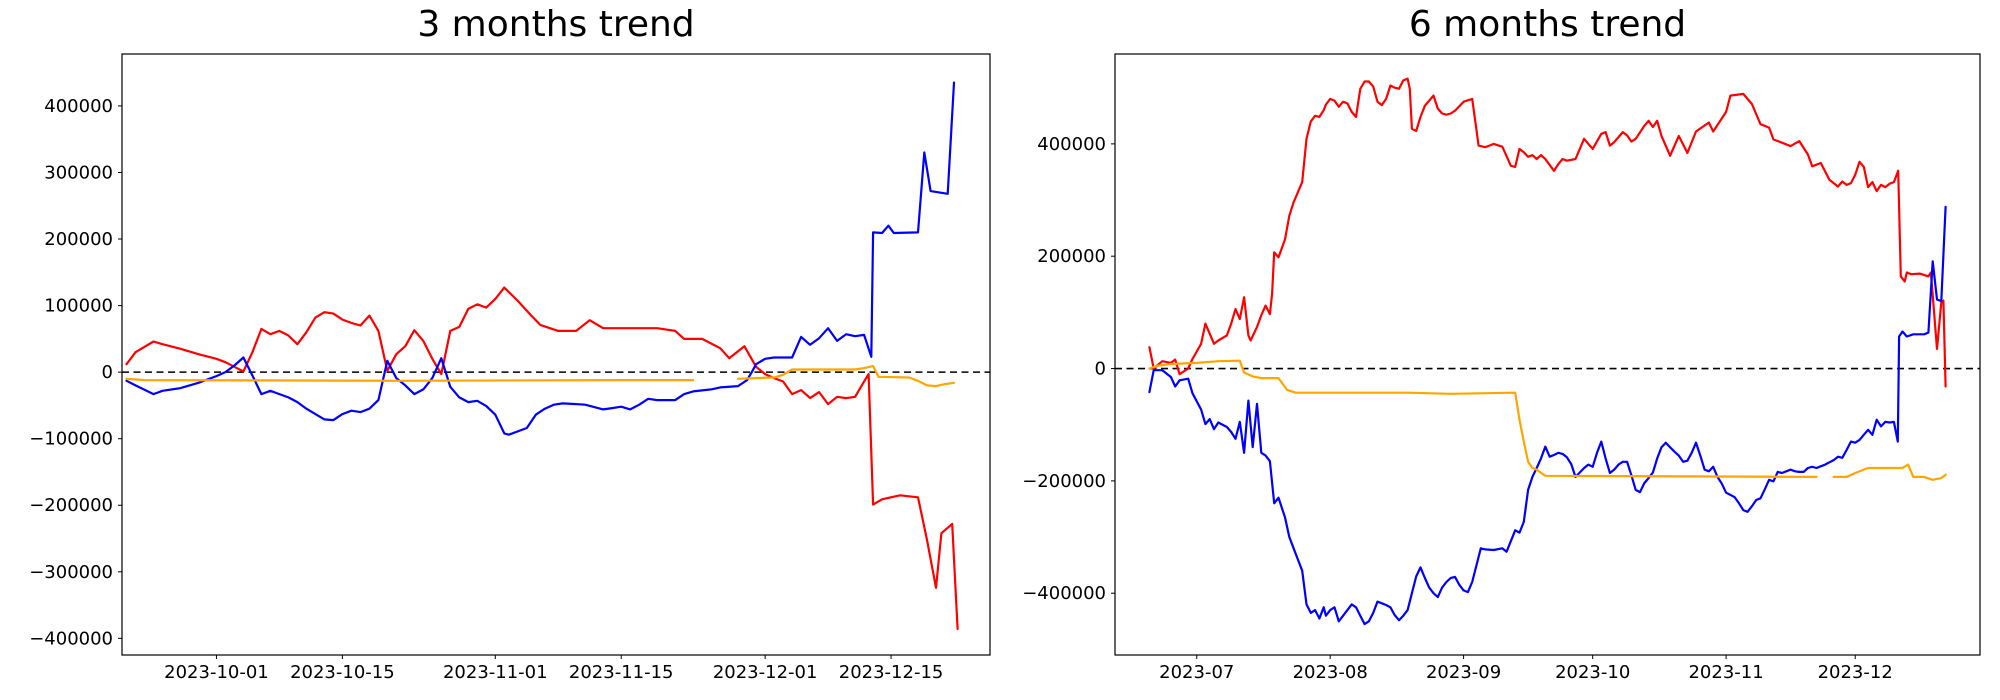 Image resolution: width=2000 pixels, height=700 pixels. Describe the element at coordinates (765, 672) in the screenshot. I see `x-tick-label: 2023-12-01` at that location.